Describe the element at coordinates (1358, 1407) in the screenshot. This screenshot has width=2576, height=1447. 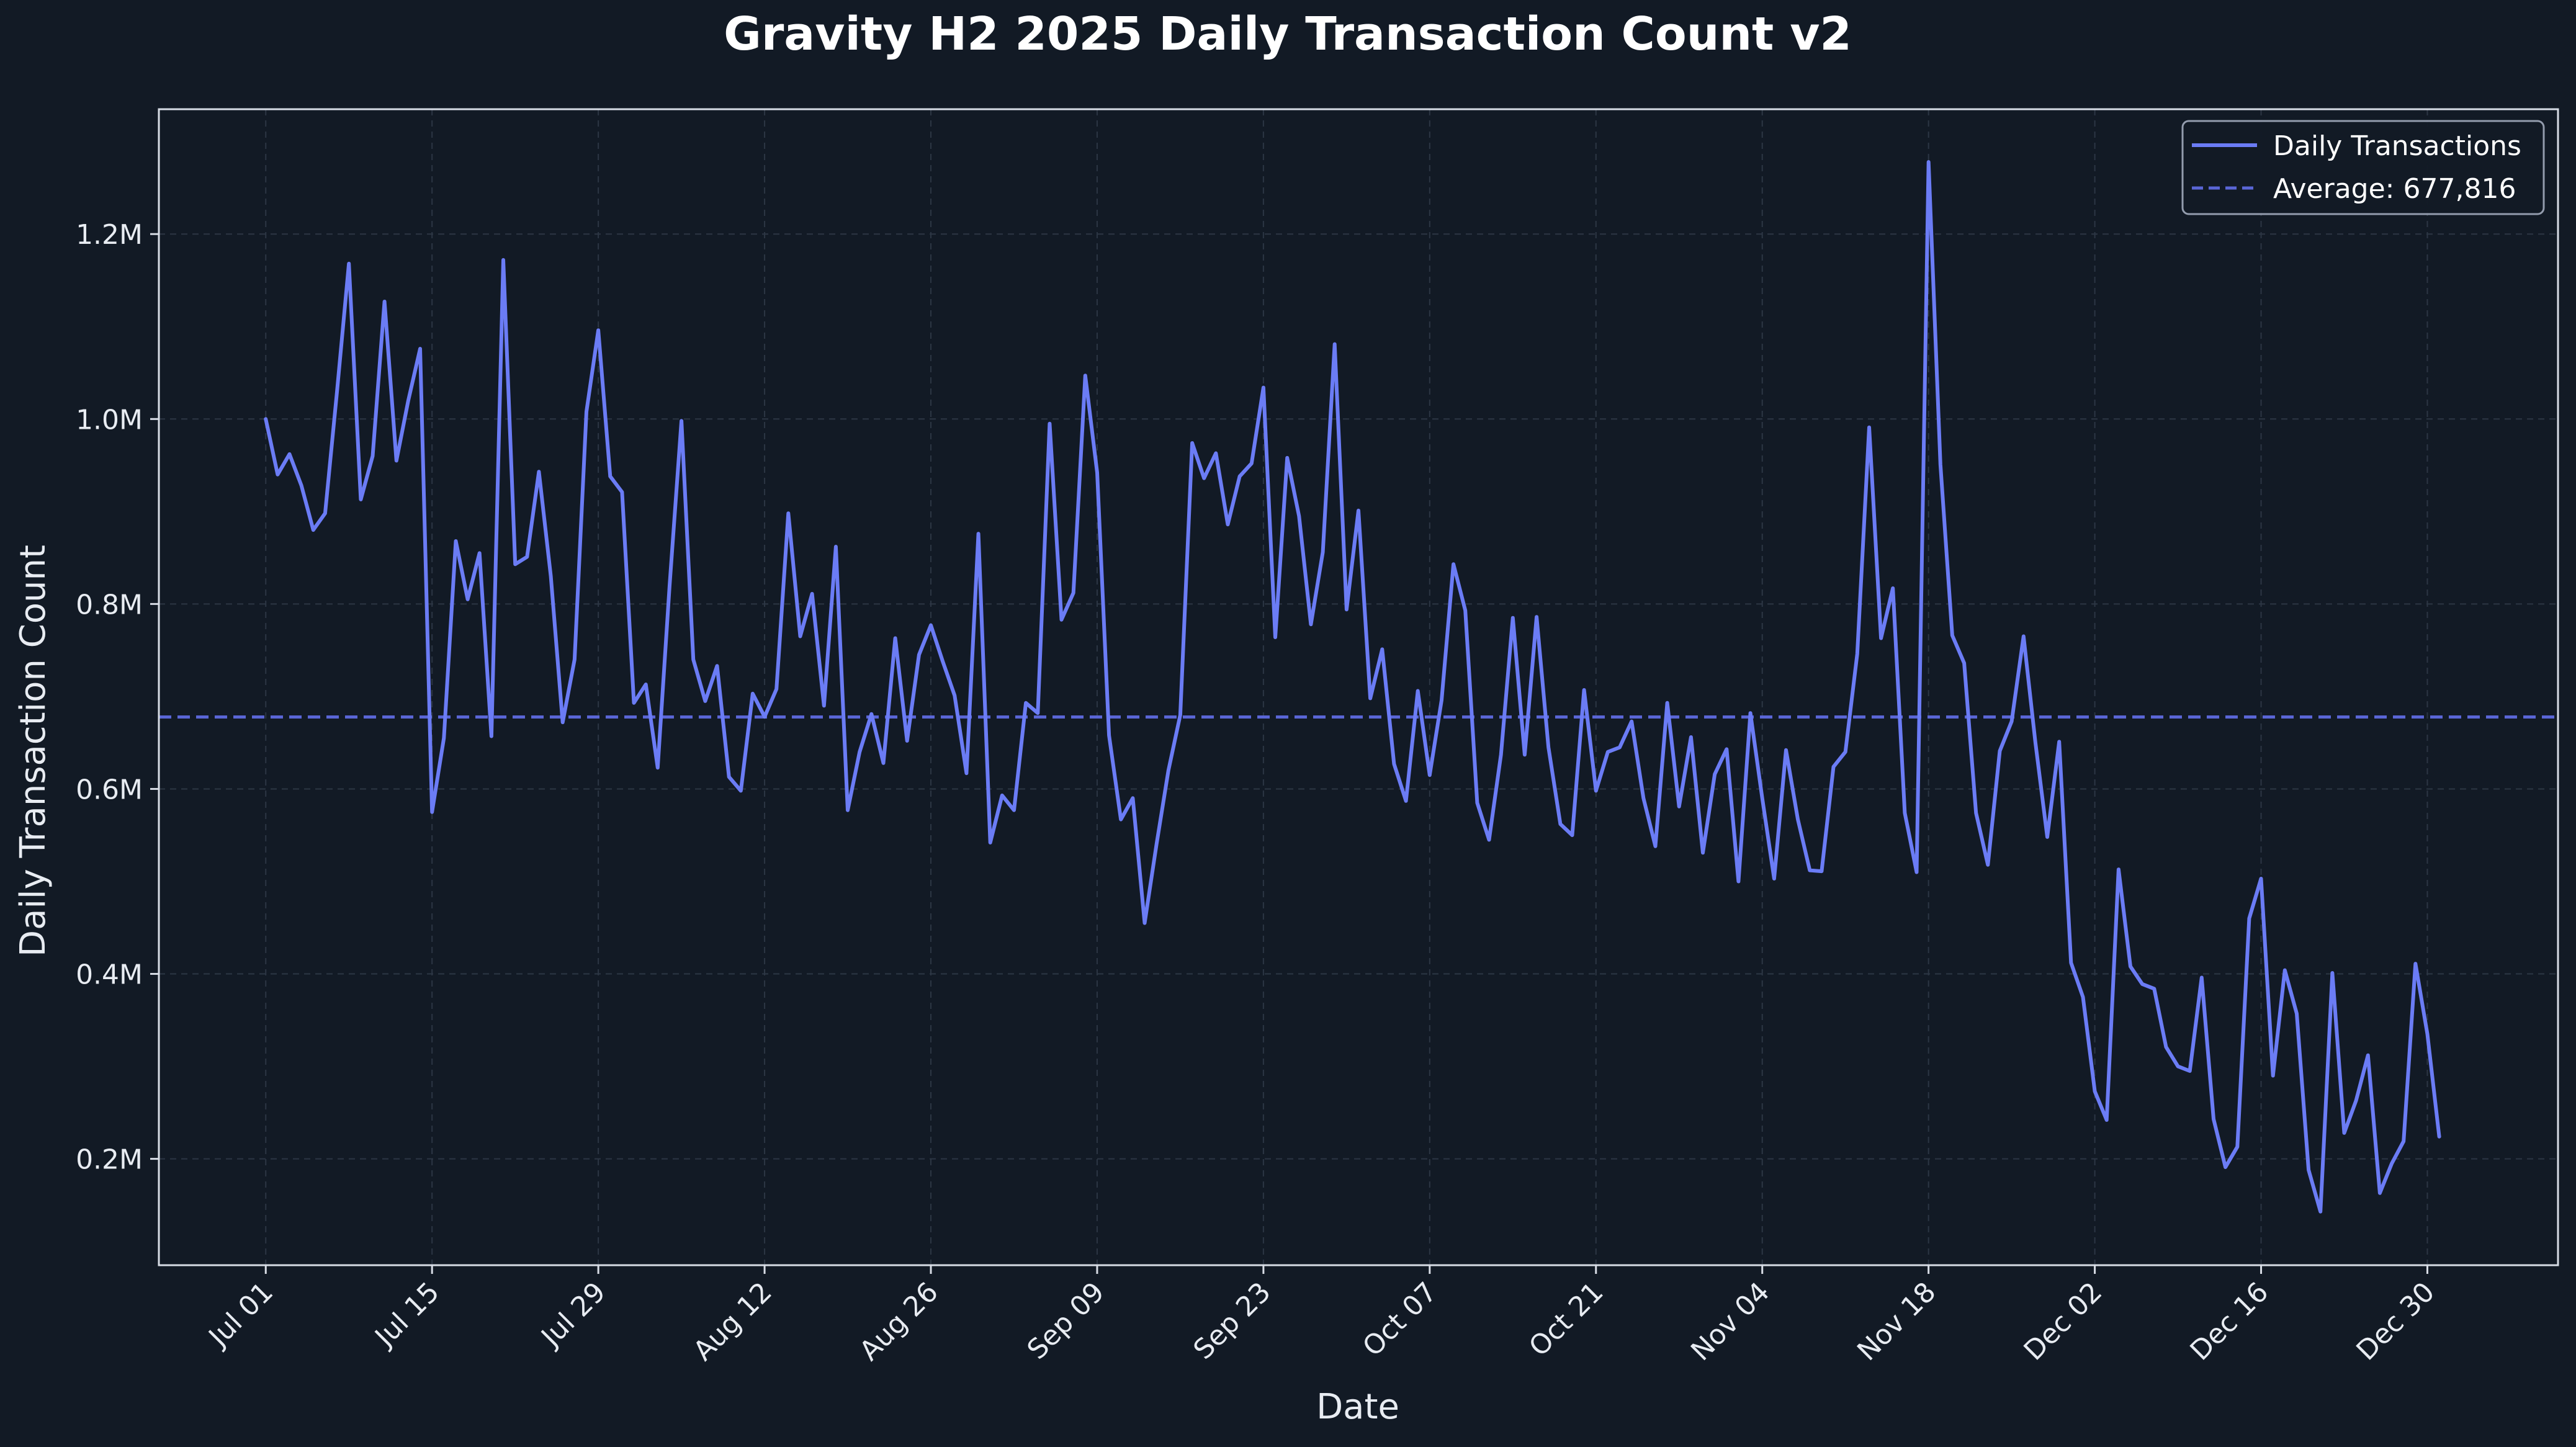
I see `x-axis-label: Date` at that location.